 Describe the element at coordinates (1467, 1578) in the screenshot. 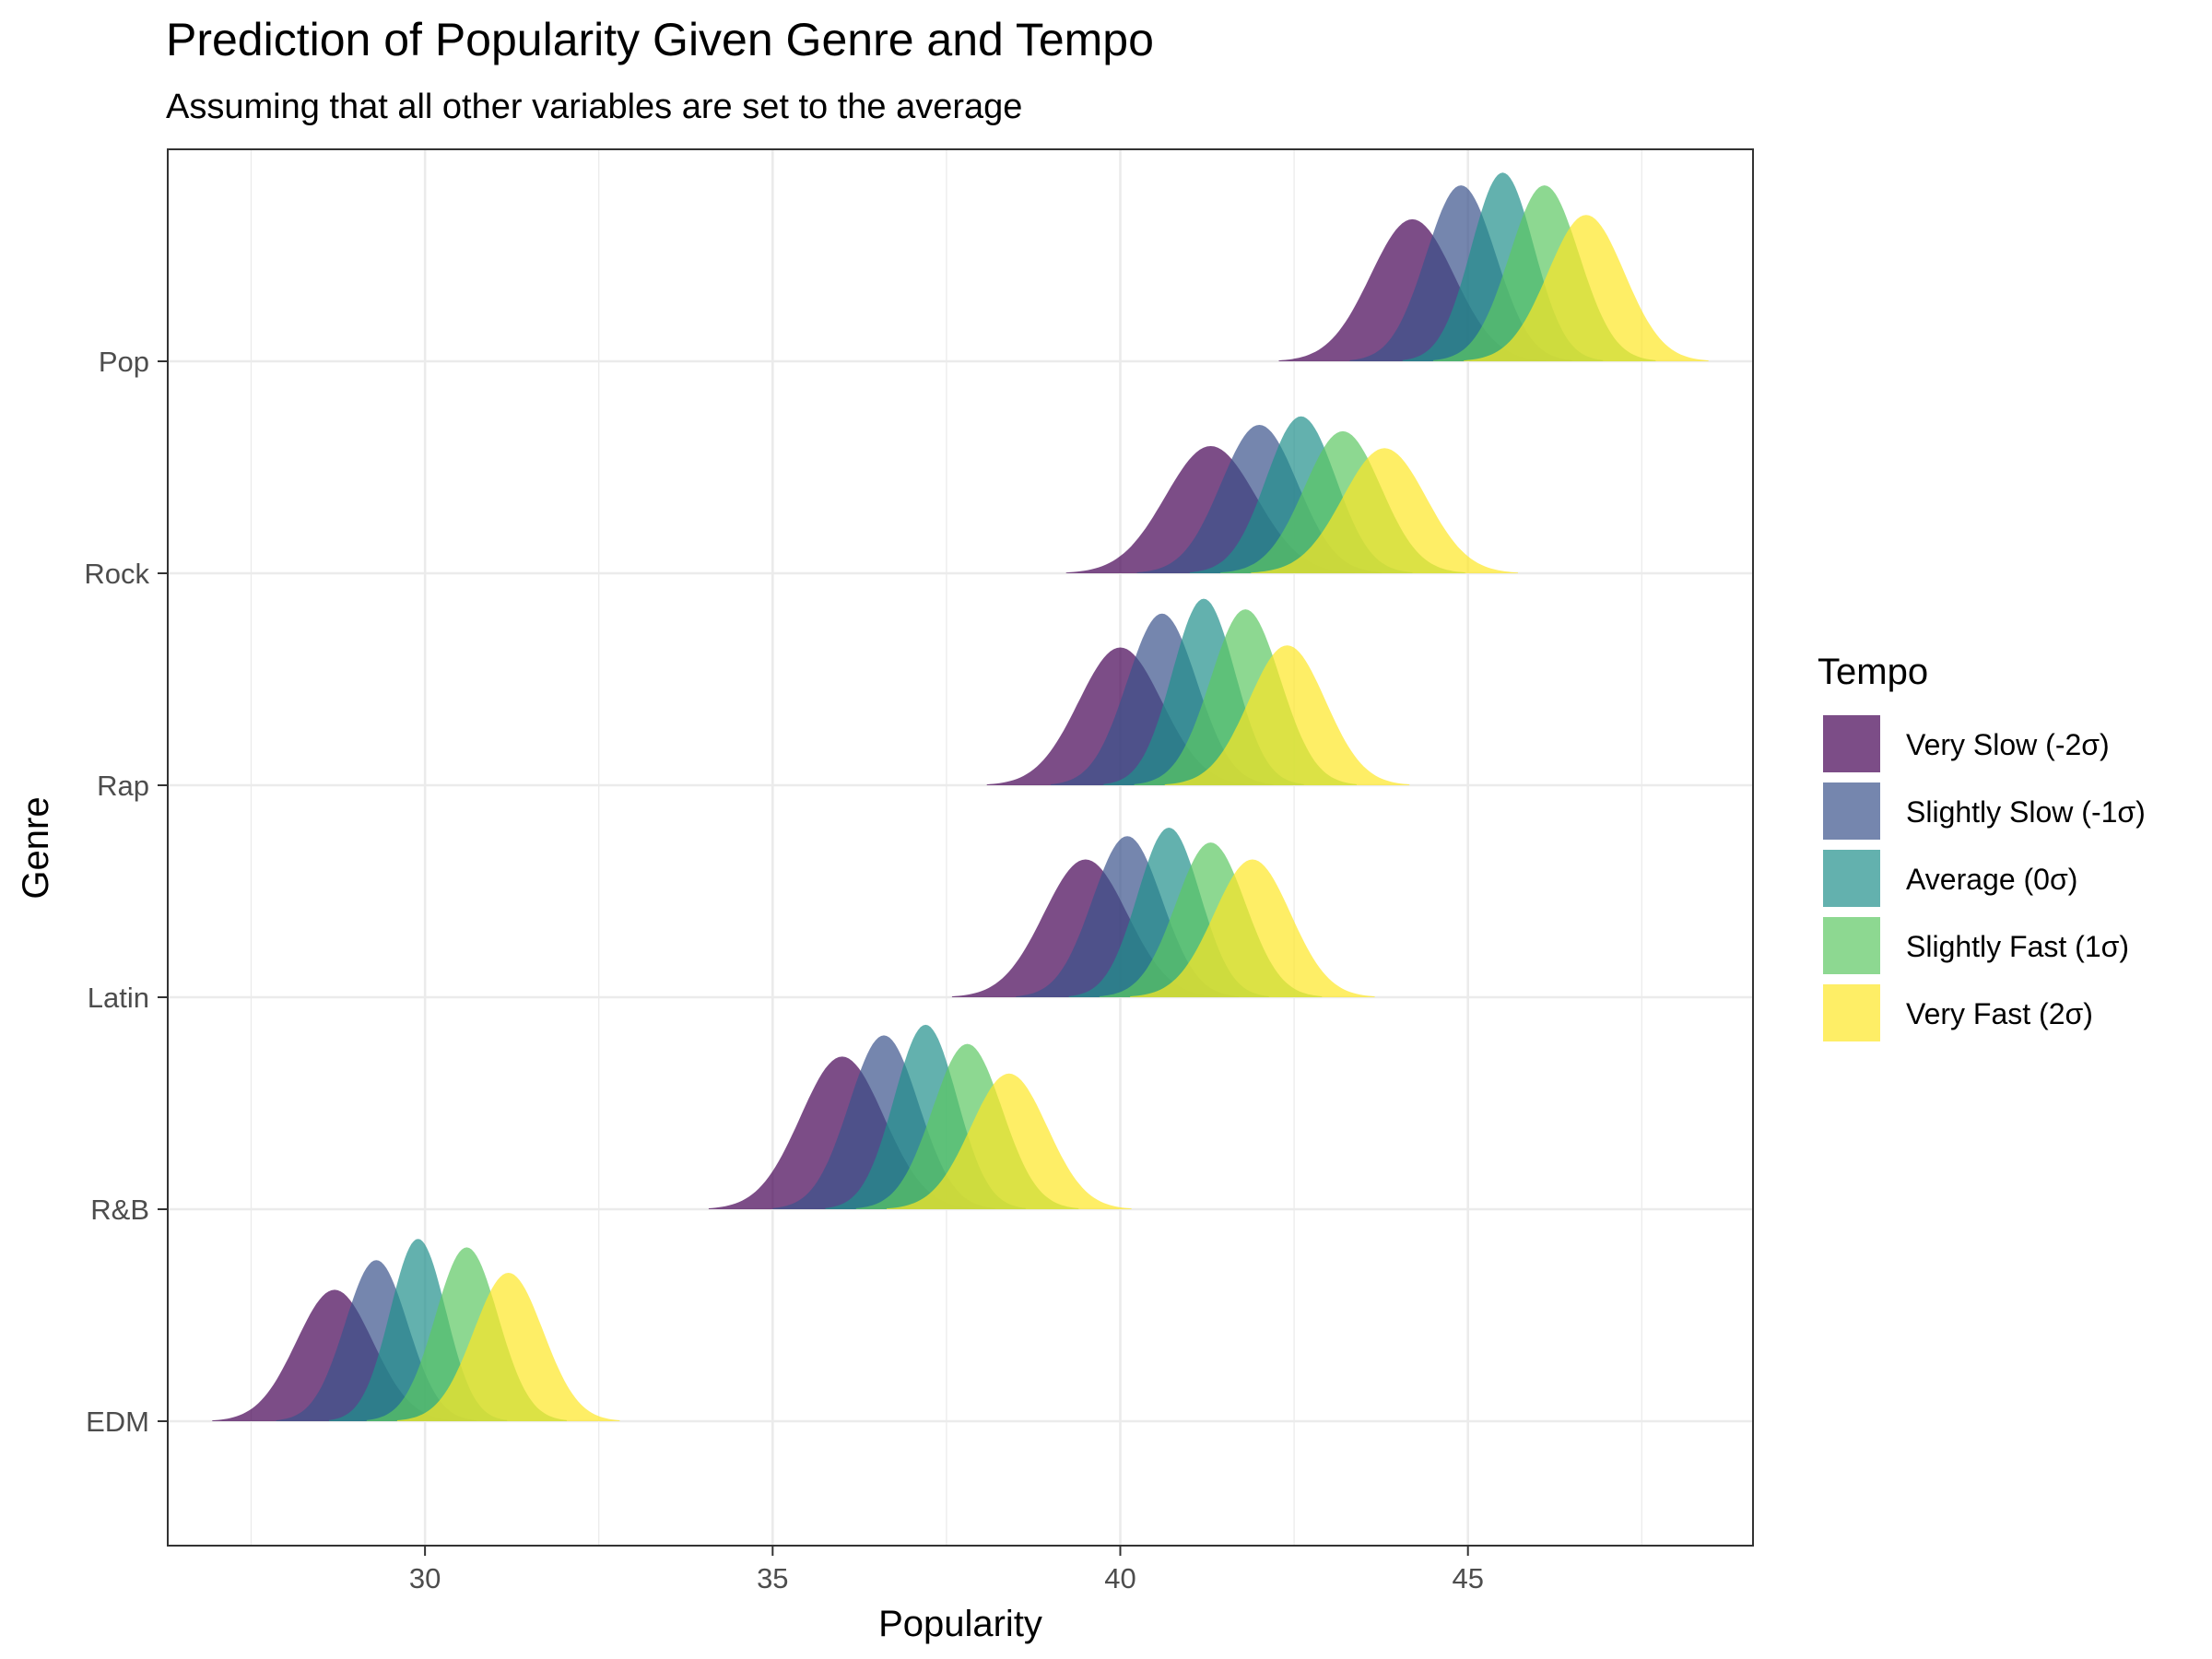

I see `x-tick-label: 45` at that location.